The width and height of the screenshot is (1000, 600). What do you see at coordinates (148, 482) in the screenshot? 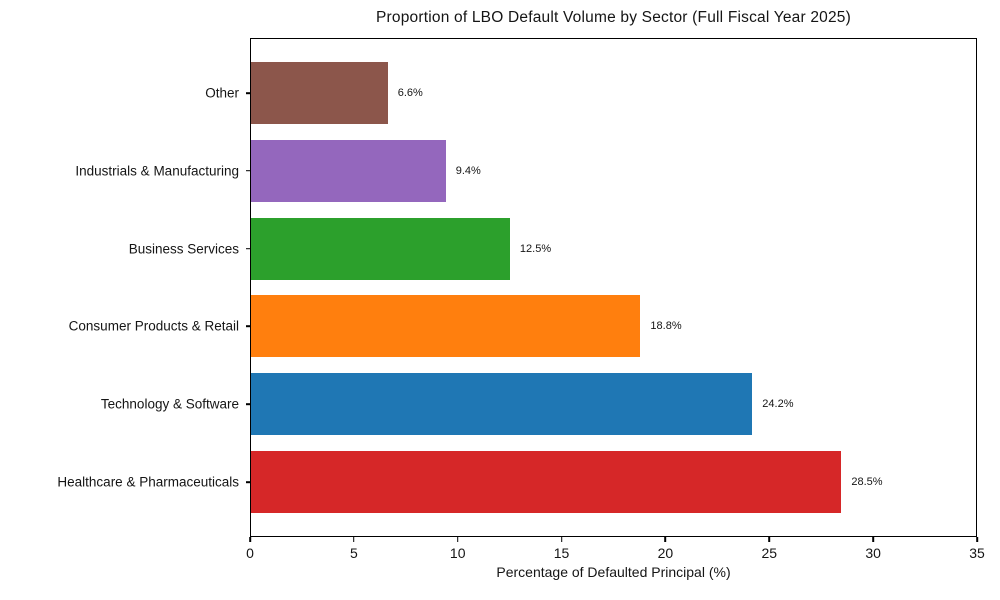
I see `category-label: Healthcare & Pharmaceuticals` at bounding box center [148, 482].